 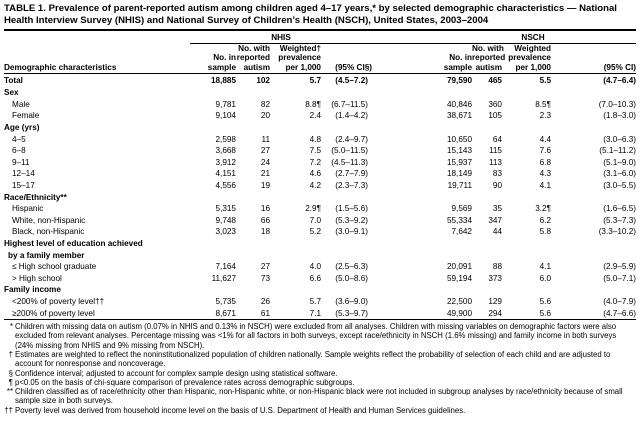 I want to click on cell: 15,937, so click(x=459, y=162).